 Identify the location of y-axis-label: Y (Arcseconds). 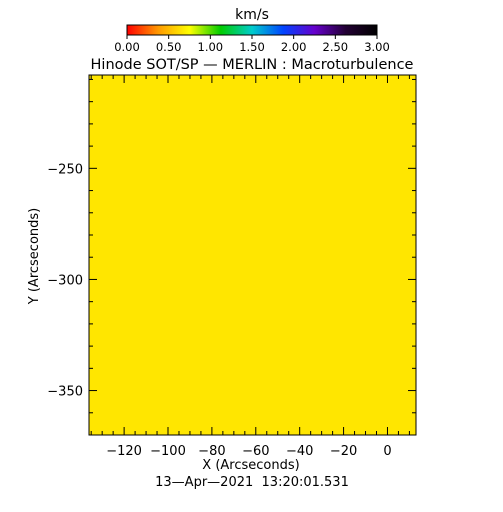
(34, 256).